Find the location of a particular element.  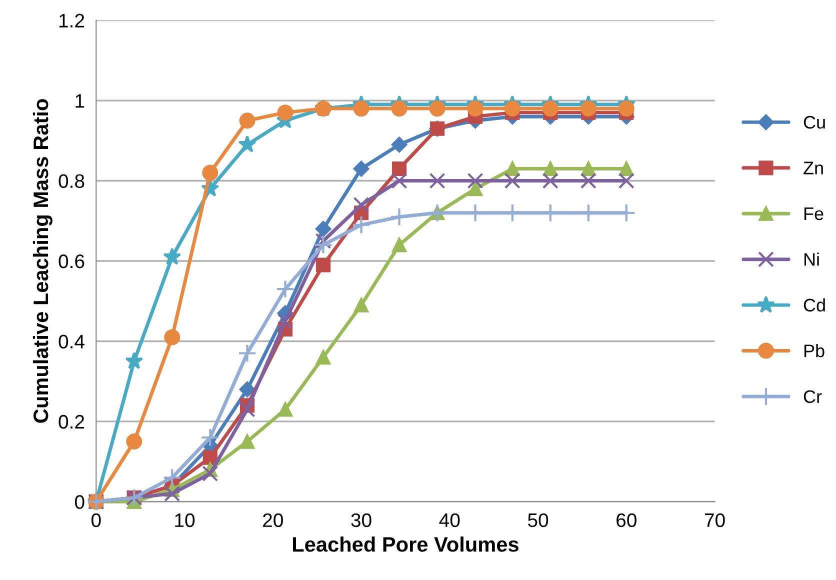

legend-label: Zn is located at coordinates (813, 168).